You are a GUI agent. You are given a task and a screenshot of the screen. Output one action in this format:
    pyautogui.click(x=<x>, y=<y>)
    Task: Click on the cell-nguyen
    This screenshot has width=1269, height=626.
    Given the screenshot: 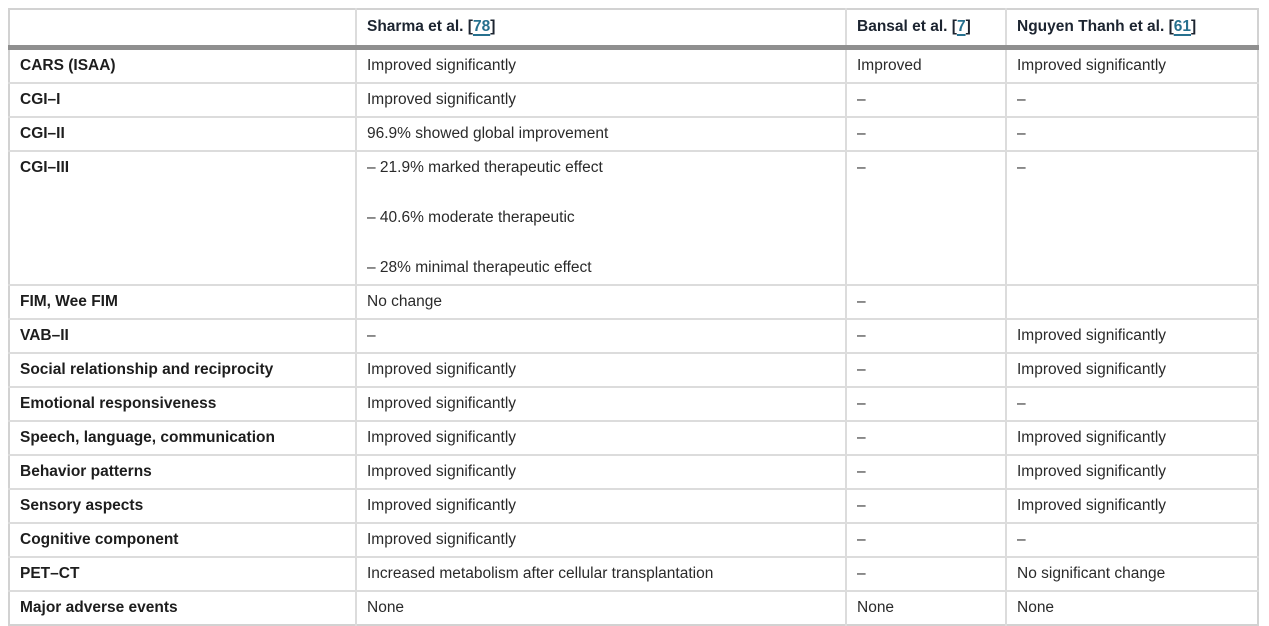 What is the action you would take?
    pyautogui.click(x=1131, y=301)
    